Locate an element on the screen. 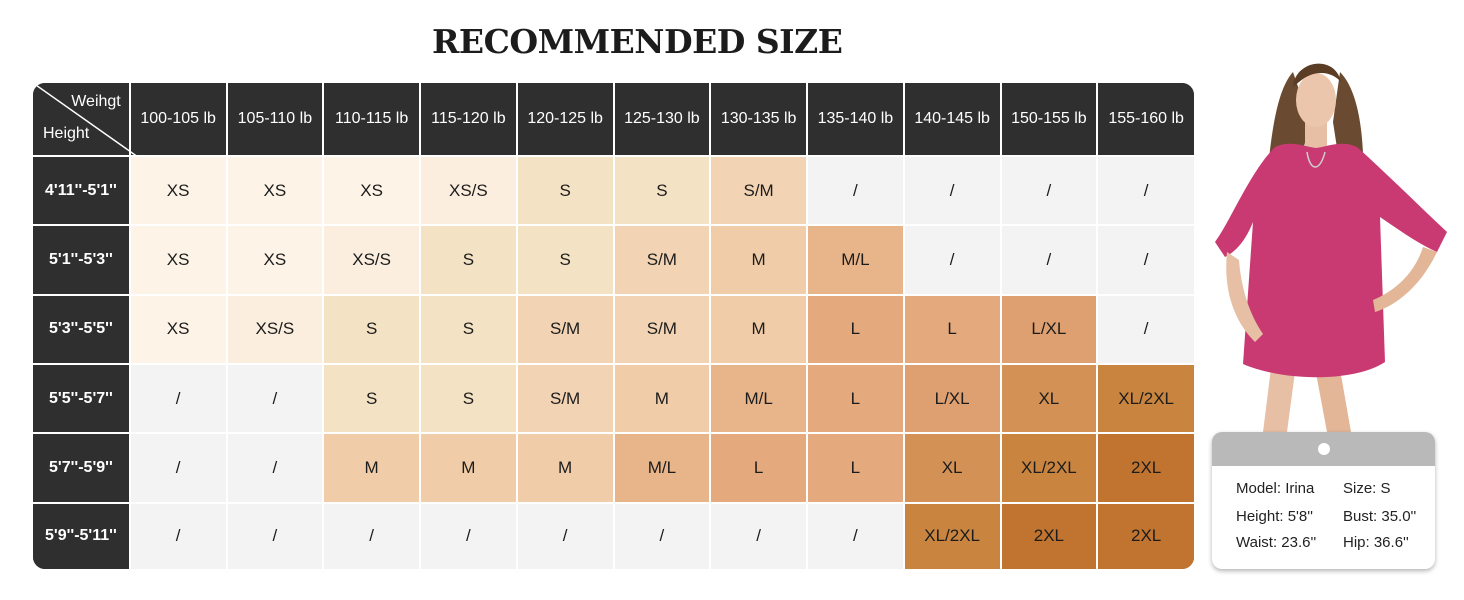 This screenshot has width=1464, height=600. corner-header: Weihgt Height is located at coordinates (85, 120).